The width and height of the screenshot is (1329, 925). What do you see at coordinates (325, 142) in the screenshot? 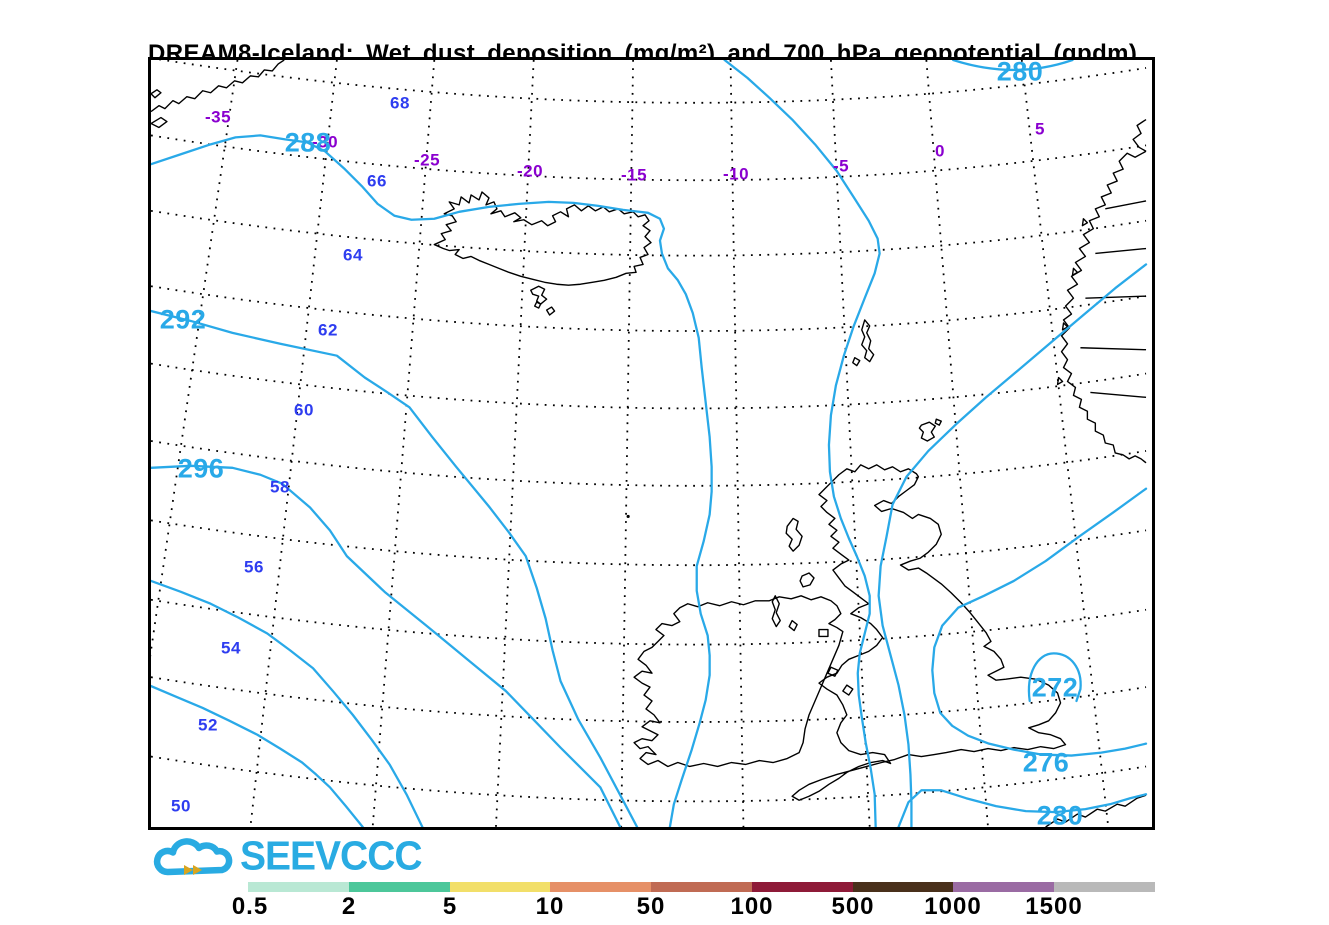
I see `longitude-label: -30` at bounding box center [325, 142].